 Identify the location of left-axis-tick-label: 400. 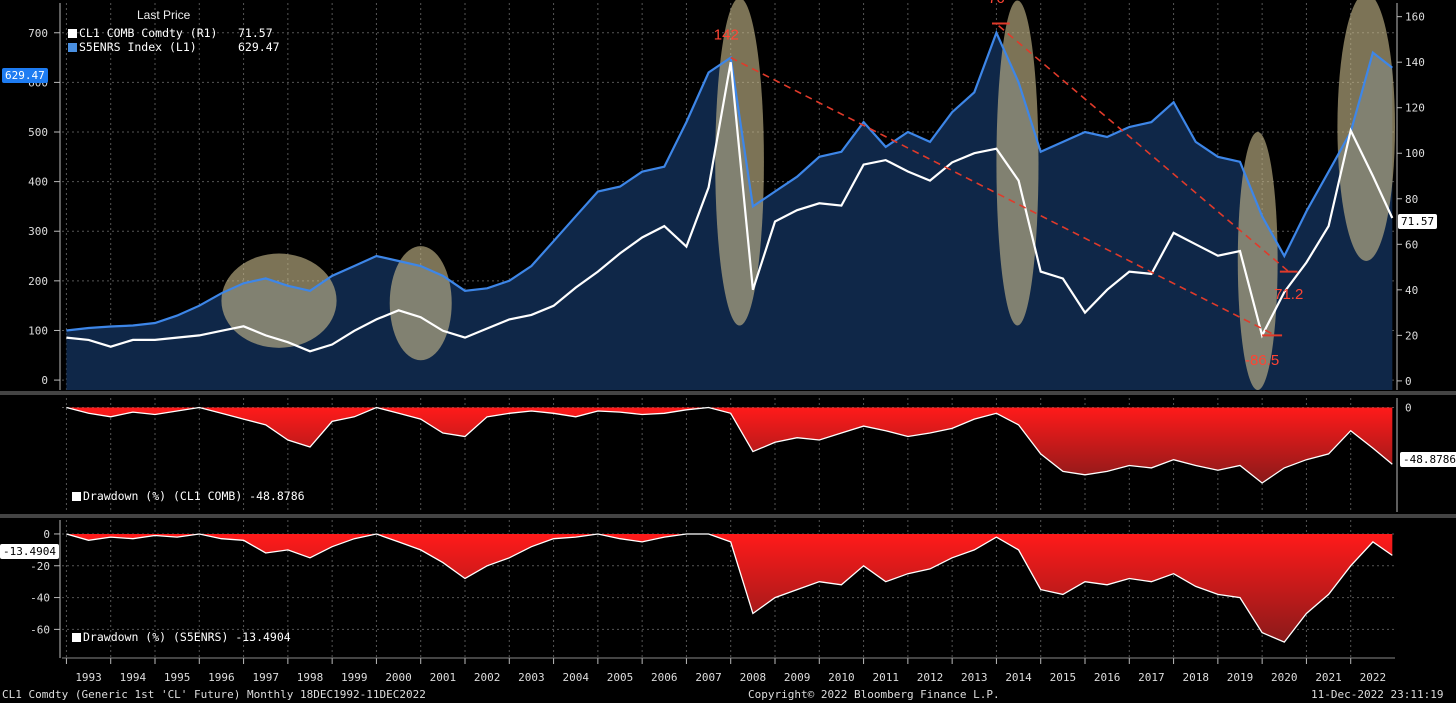
(38, 182).